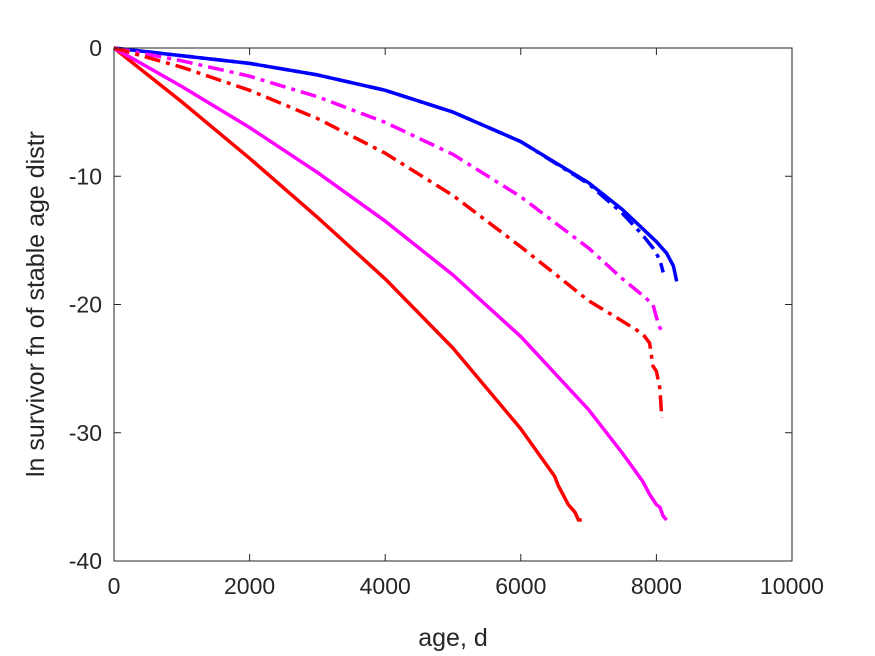 The width and height of the screenshot is (875, 656). I want to click on y-tick-label: 0, so click(95, 48).